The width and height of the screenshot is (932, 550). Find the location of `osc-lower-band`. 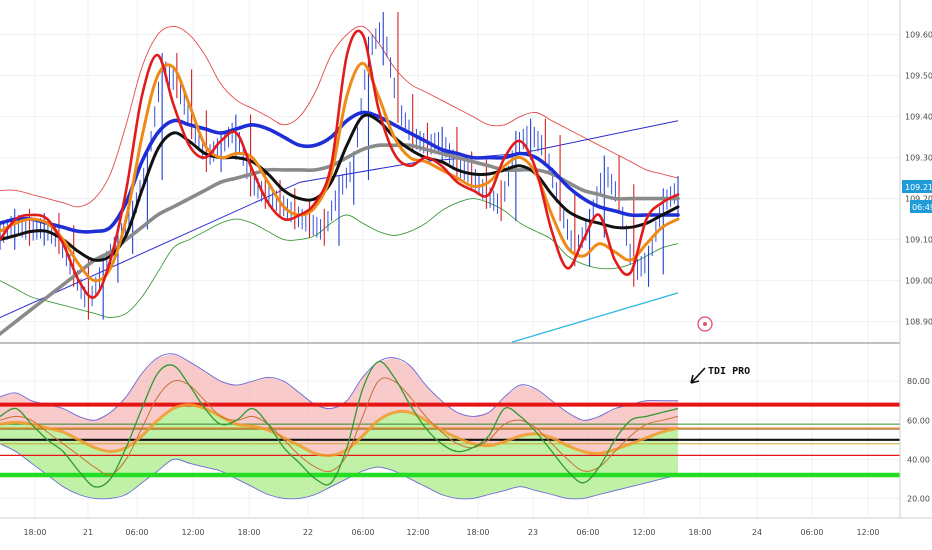

osc-lower-band is located at coordinates (339, 471).